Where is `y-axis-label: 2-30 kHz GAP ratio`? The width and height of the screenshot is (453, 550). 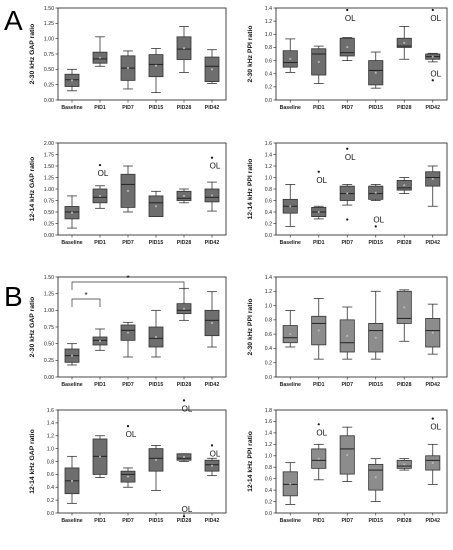 y-axis-label: 2-30 kHz GAP ratio is located at coordinates (32, 327).